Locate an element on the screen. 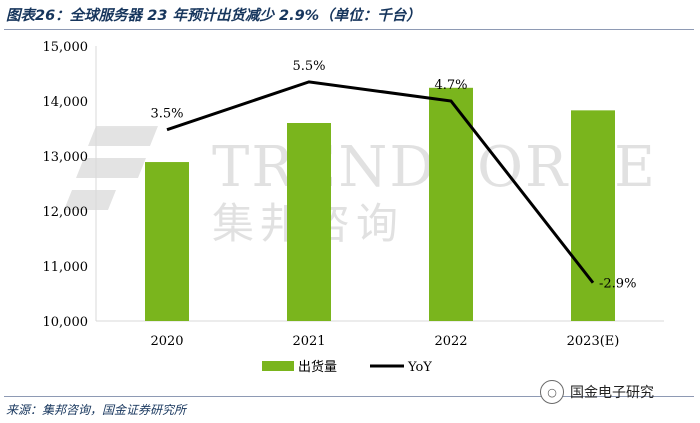 This screenshot has height=423, width=700. yoy-data-label: -2.9% is located at coordinates (617, 284).